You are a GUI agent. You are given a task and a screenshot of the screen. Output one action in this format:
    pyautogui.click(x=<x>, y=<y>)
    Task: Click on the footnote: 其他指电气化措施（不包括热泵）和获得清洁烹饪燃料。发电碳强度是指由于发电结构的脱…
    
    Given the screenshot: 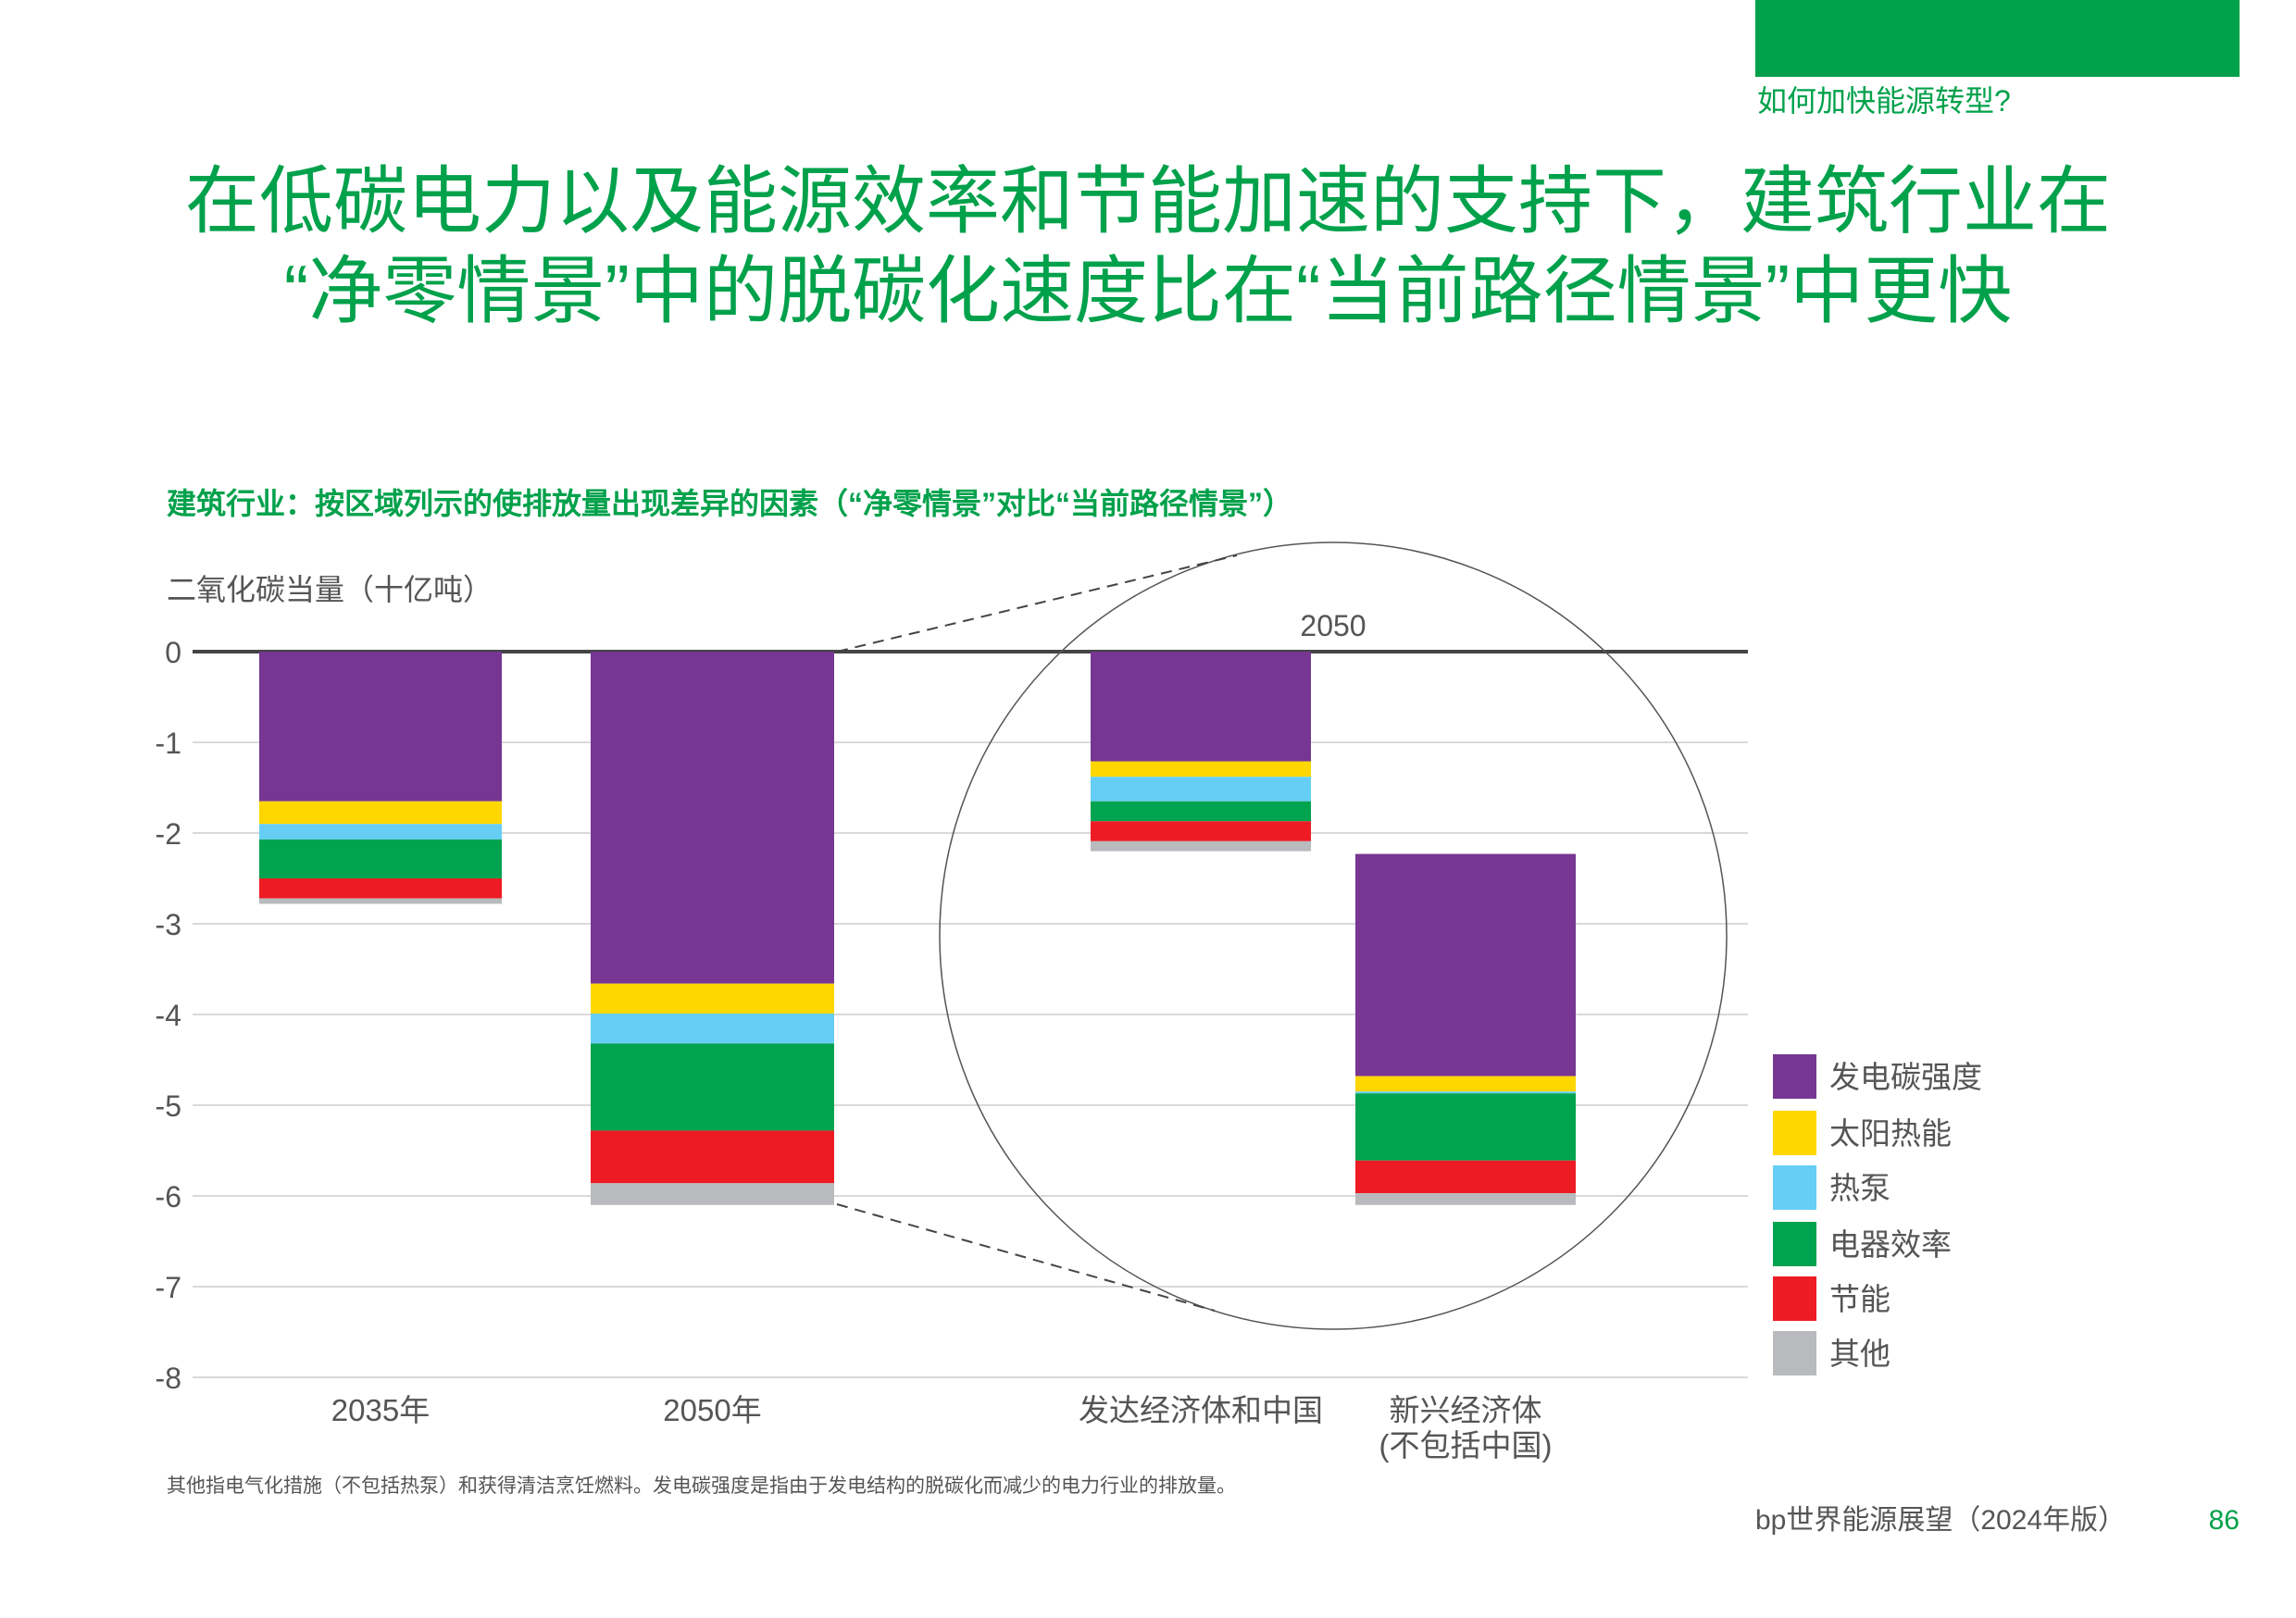 What is the action you would take?
    pyautogui.click(x=701, y=1486)
    